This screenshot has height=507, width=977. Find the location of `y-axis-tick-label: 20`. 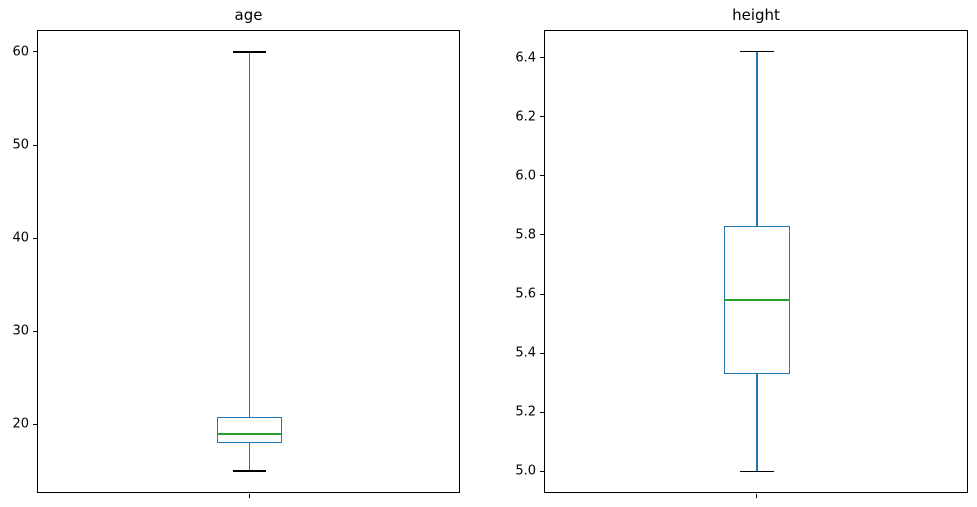

y-axis-tick-label: 20 is located at coordinates (20, 424).